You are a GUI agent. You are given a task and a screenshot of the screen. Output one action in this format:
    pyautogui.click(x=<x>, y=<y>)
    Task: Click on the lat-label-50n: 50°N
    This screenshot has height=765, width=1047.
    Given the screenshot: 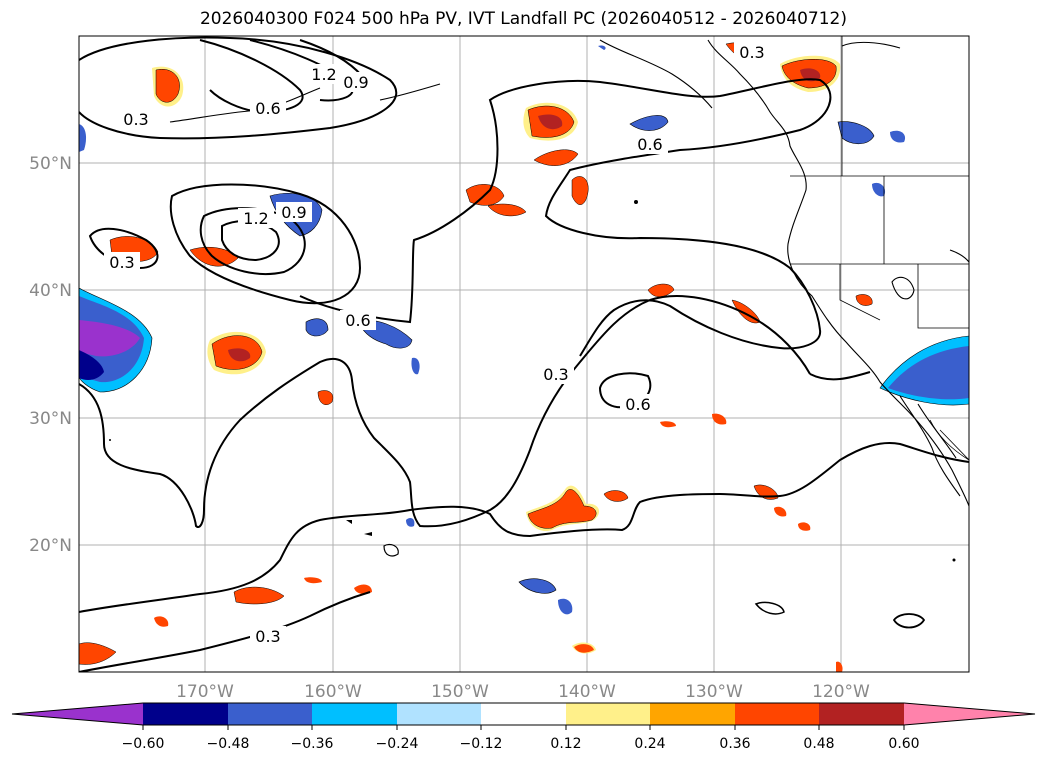 What is the action you would take?
    pyautogui.click(x=50, y=164)
    